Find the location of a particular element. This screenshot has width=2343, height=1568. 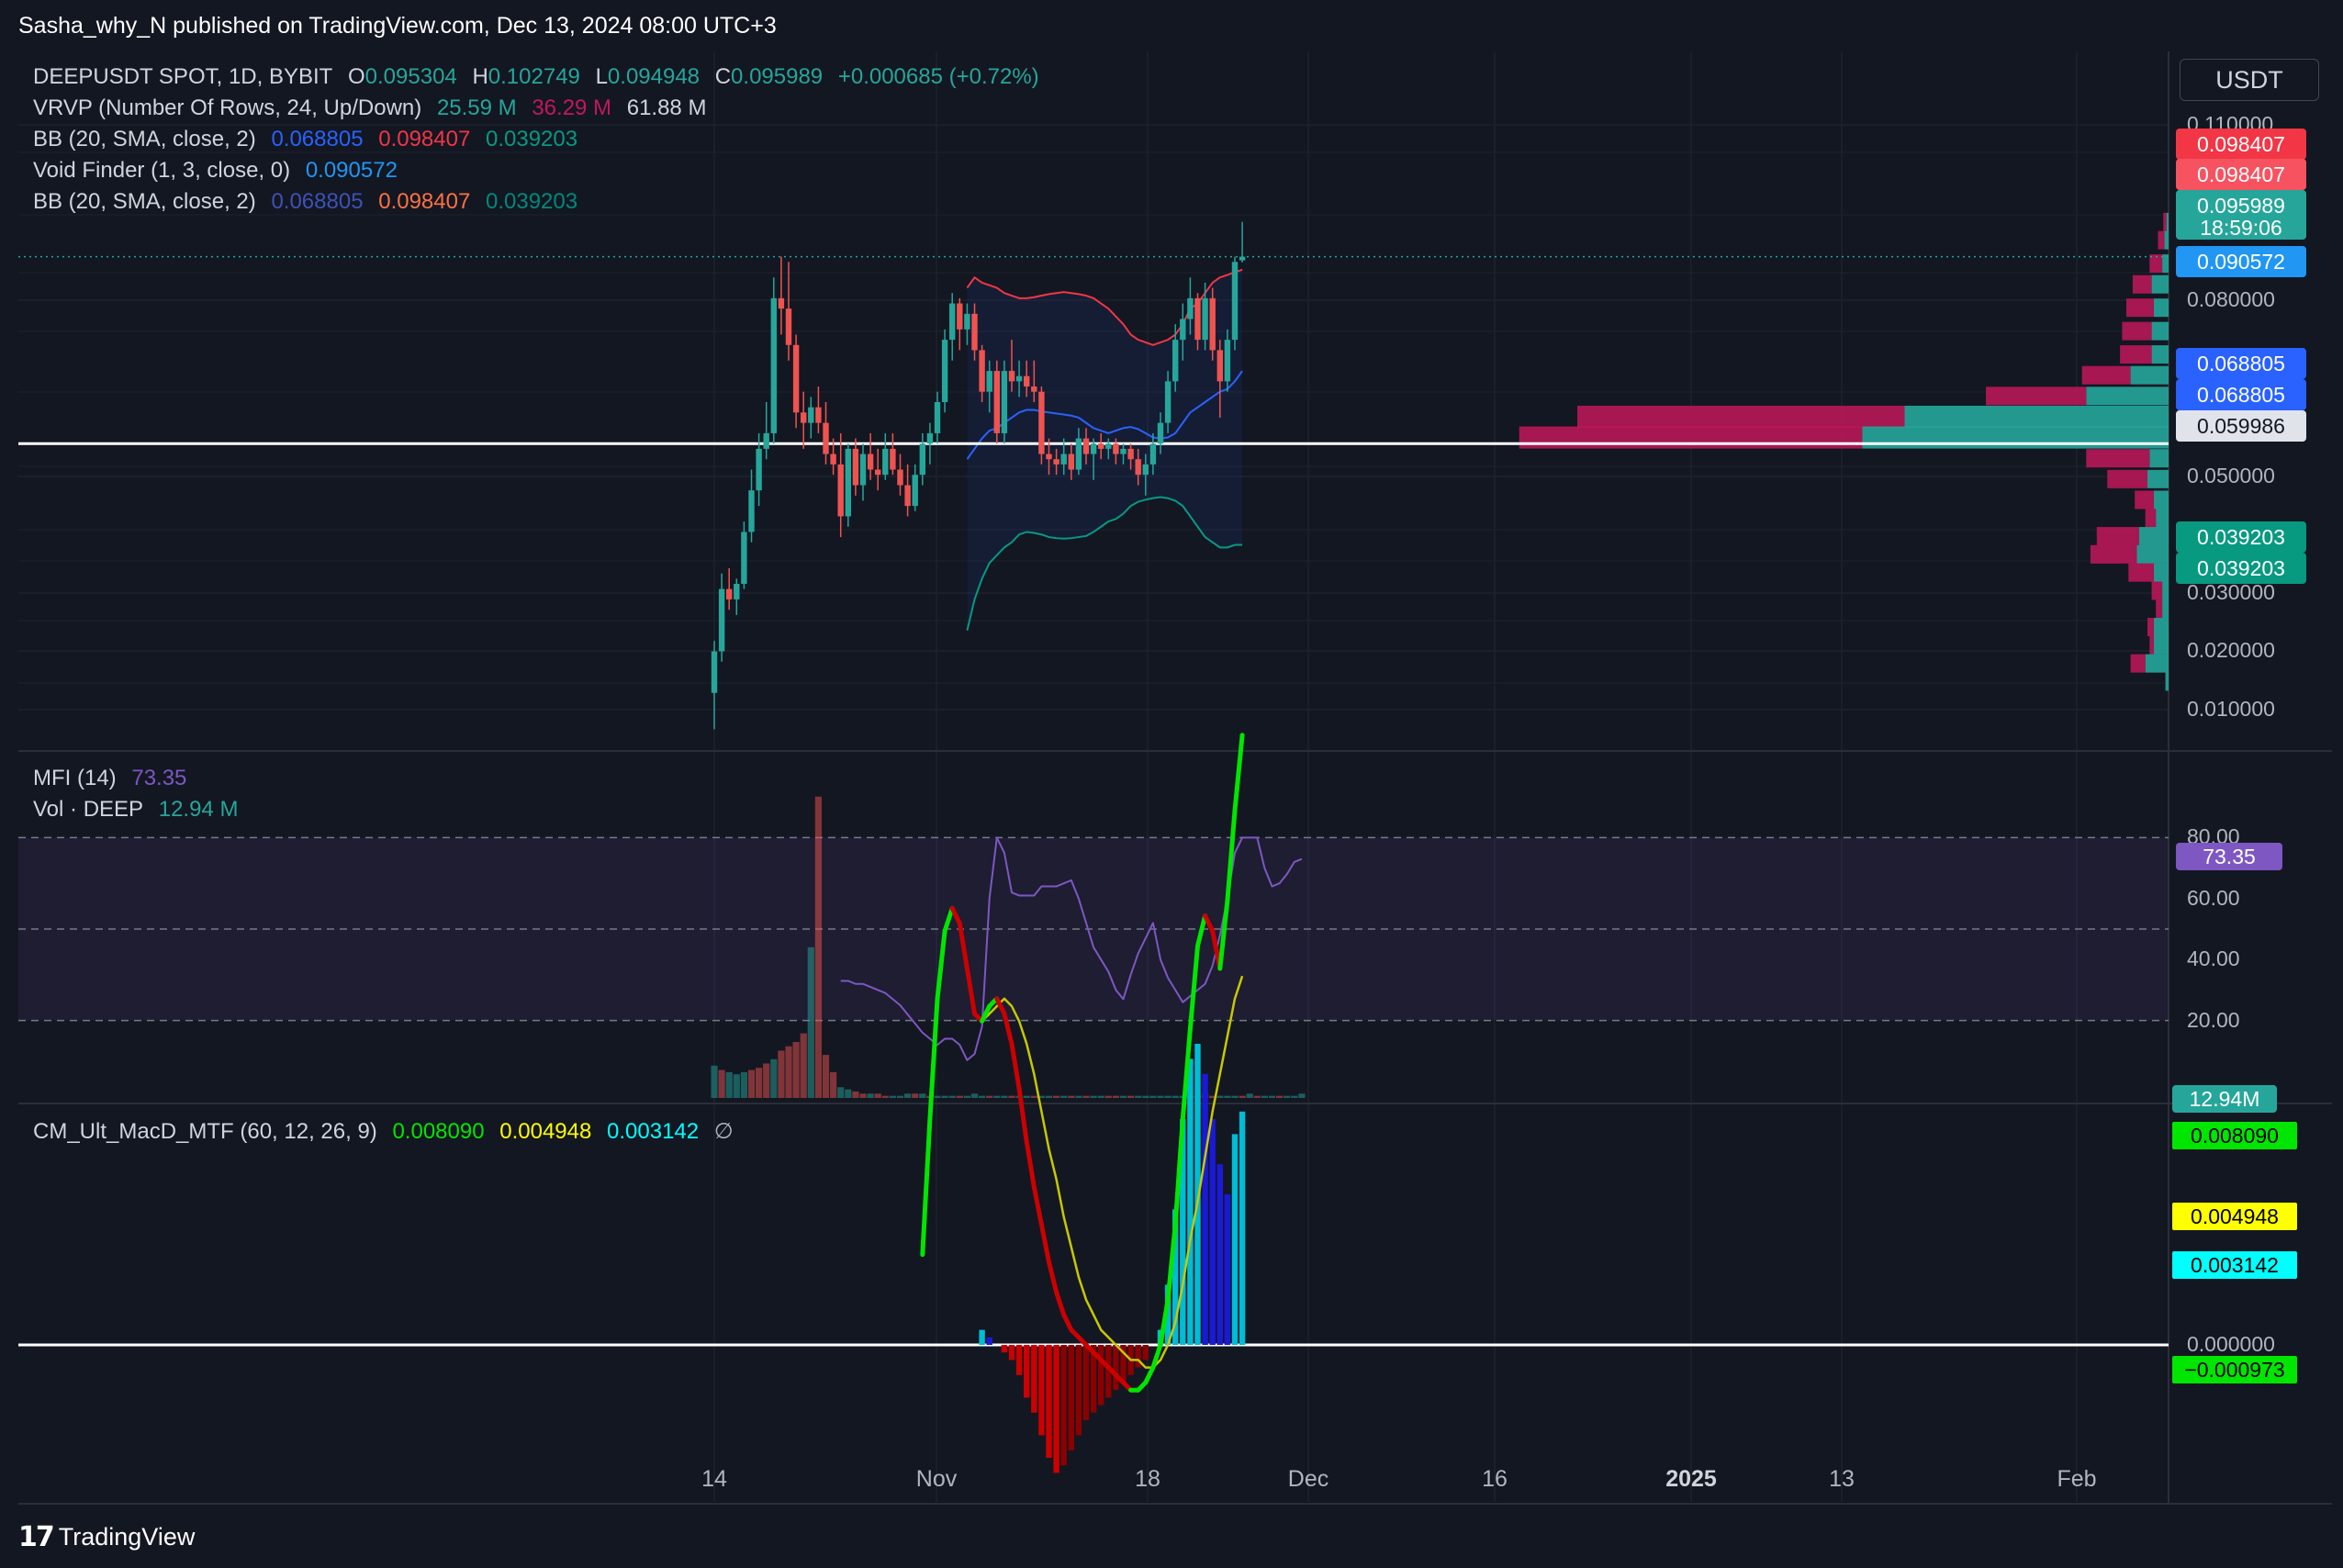

void-finder-legend: Void Finder (1, 3, close, 0) 0.090572 is located at coordinates (220, 171).